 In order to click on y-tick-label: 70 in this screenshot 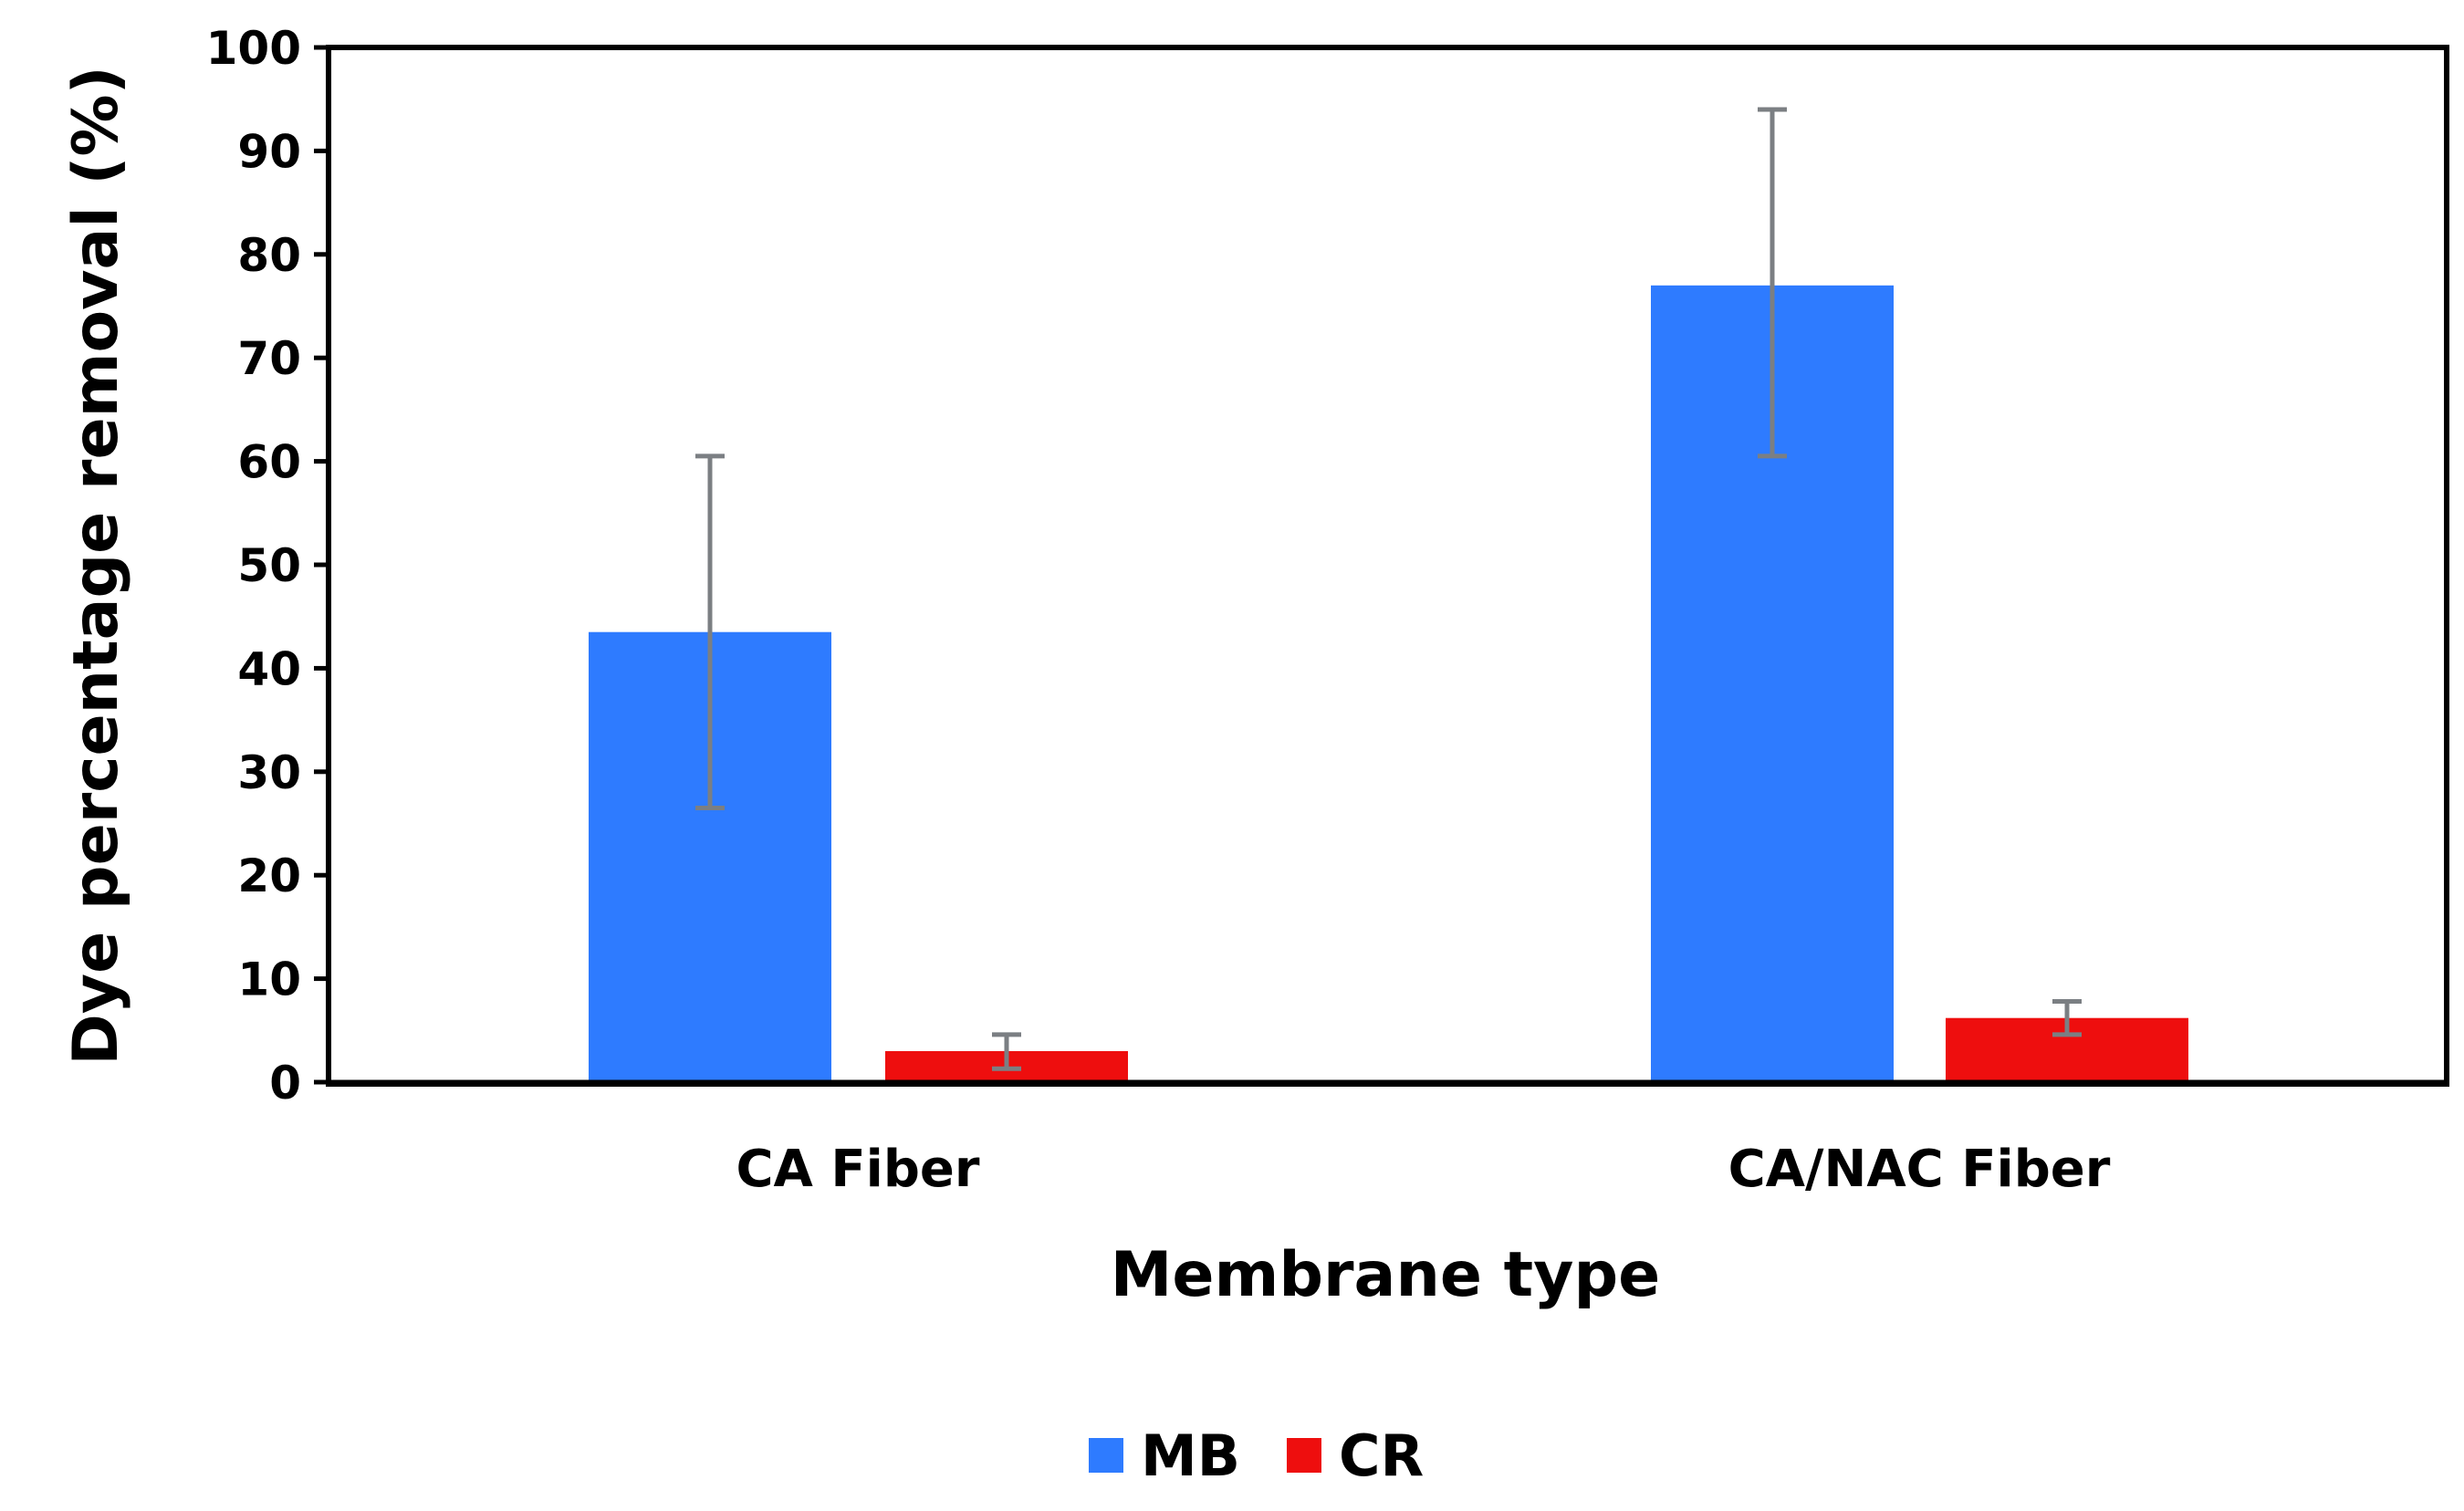, I will do `click(269, 359)`.